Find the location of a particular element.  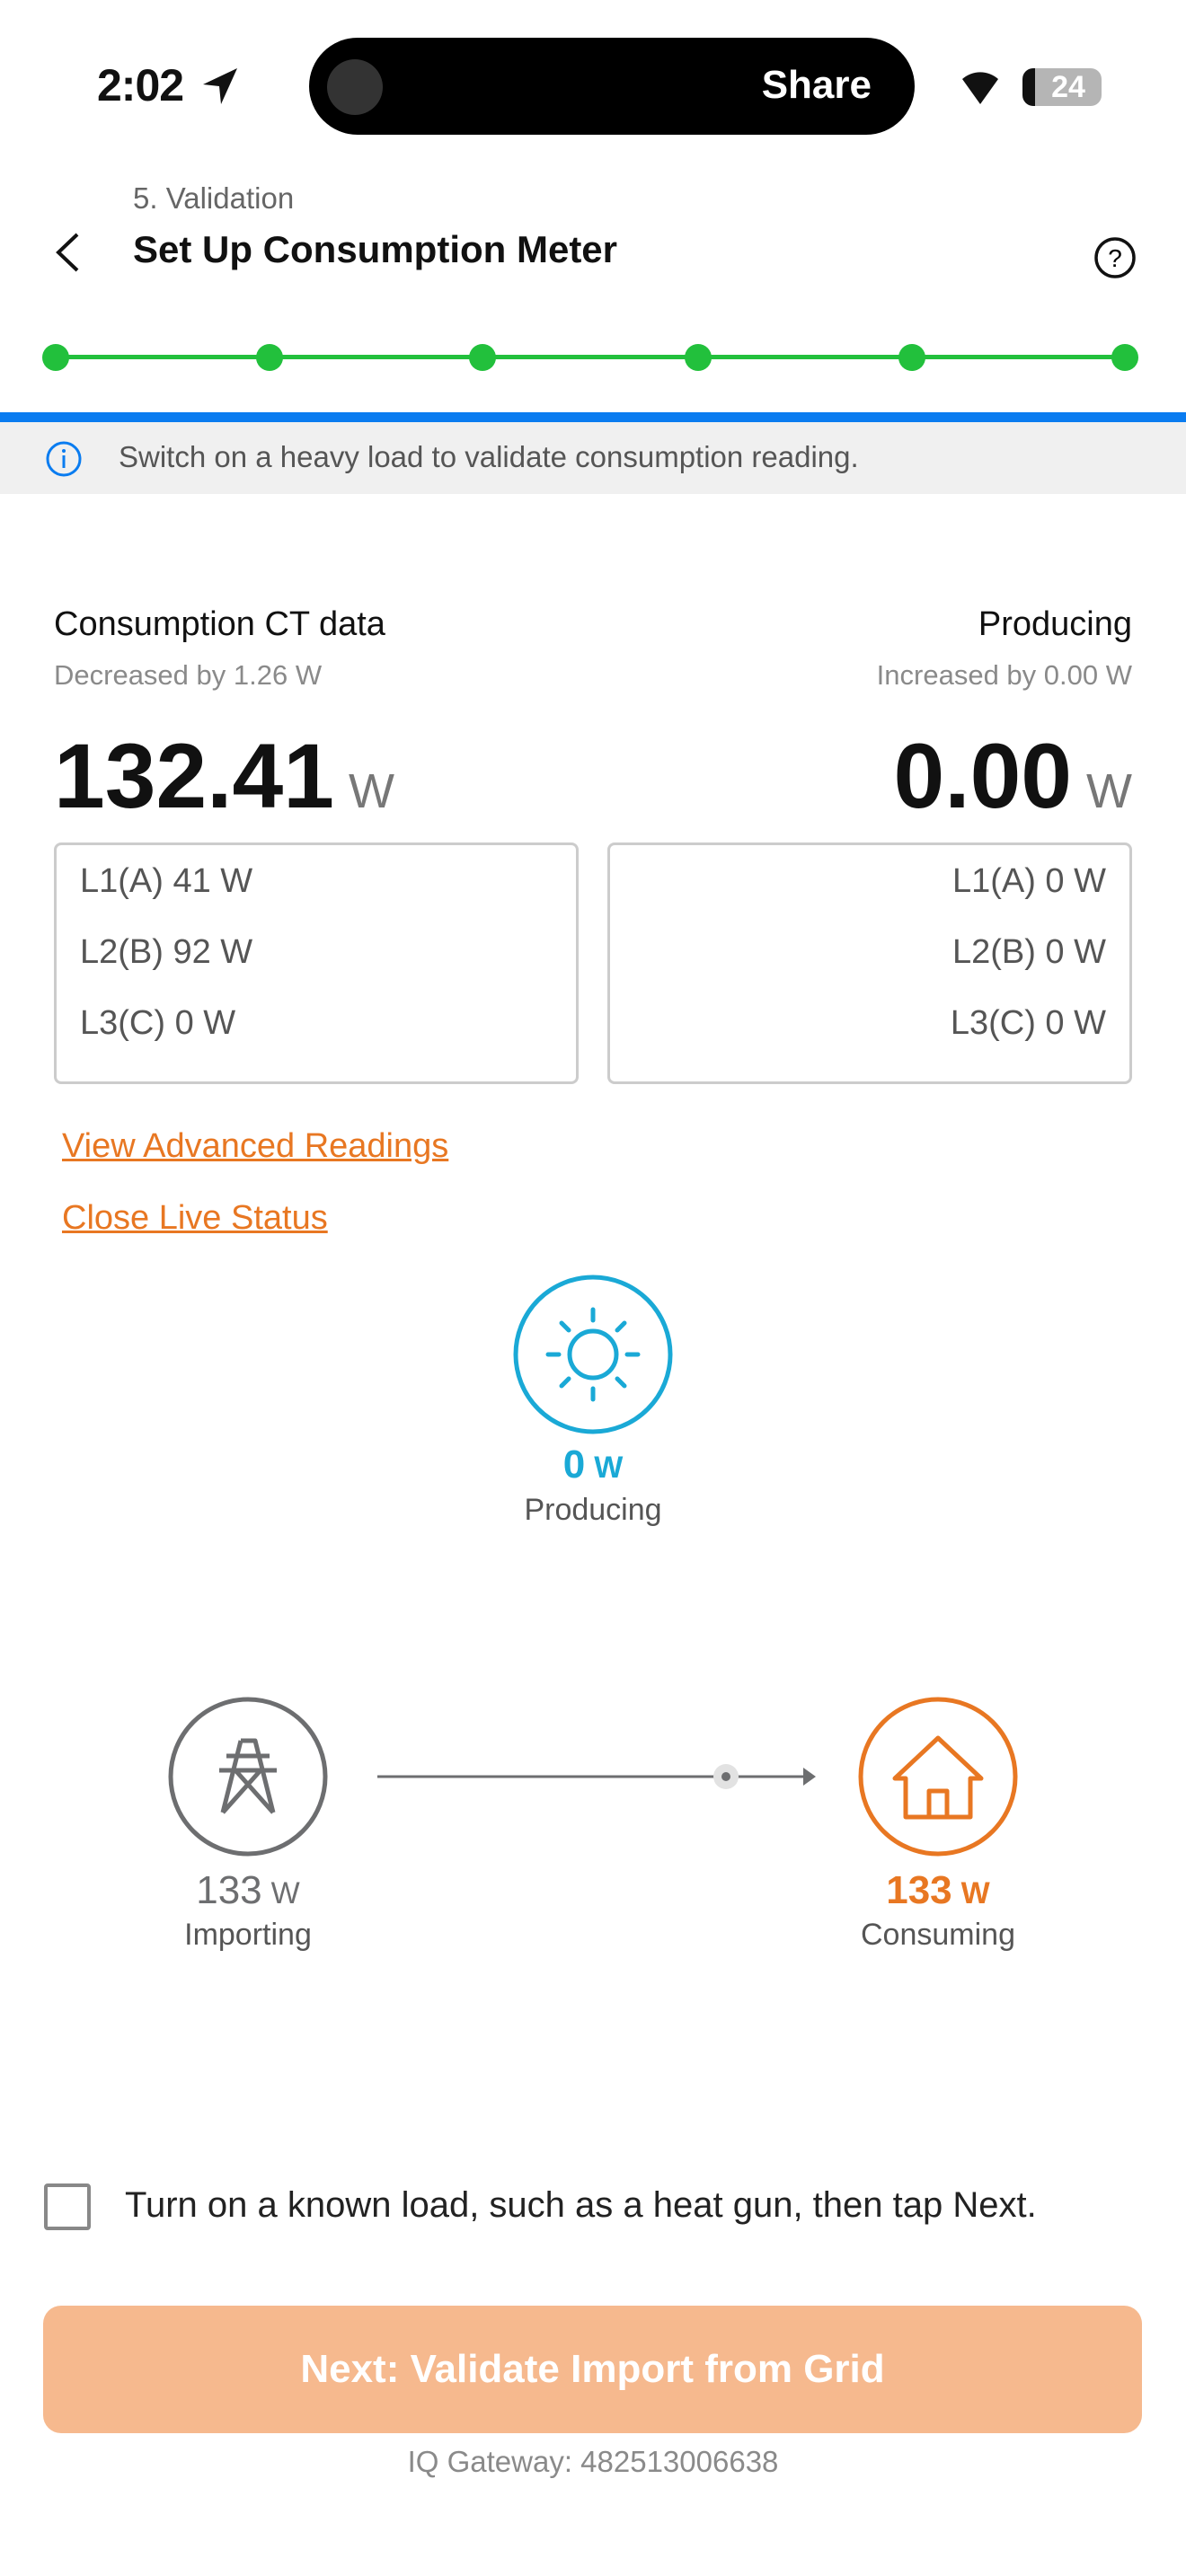

phase-l1: L1(A) 41 W is located at coordinates (166, 881).